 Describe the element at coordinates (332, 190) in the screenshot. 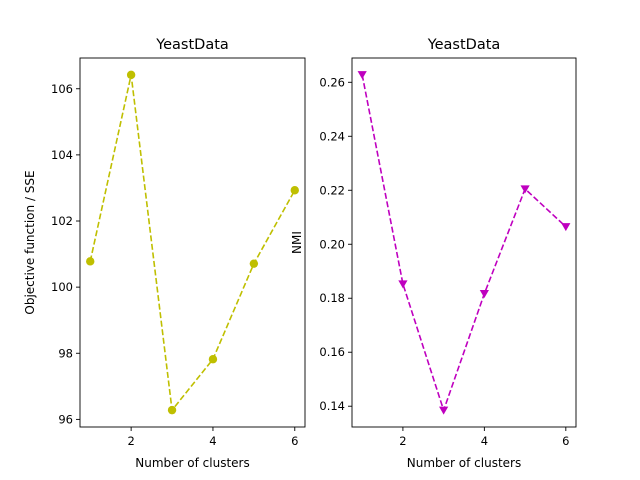

I see `y-tick-label: 0.22` at that location.